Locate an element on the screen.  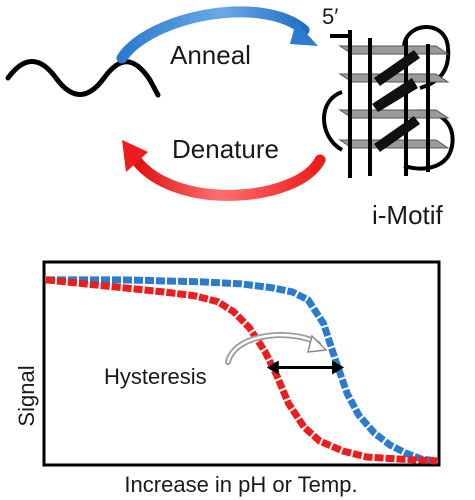
ribbon-strands is located at coordinates (396, 101).